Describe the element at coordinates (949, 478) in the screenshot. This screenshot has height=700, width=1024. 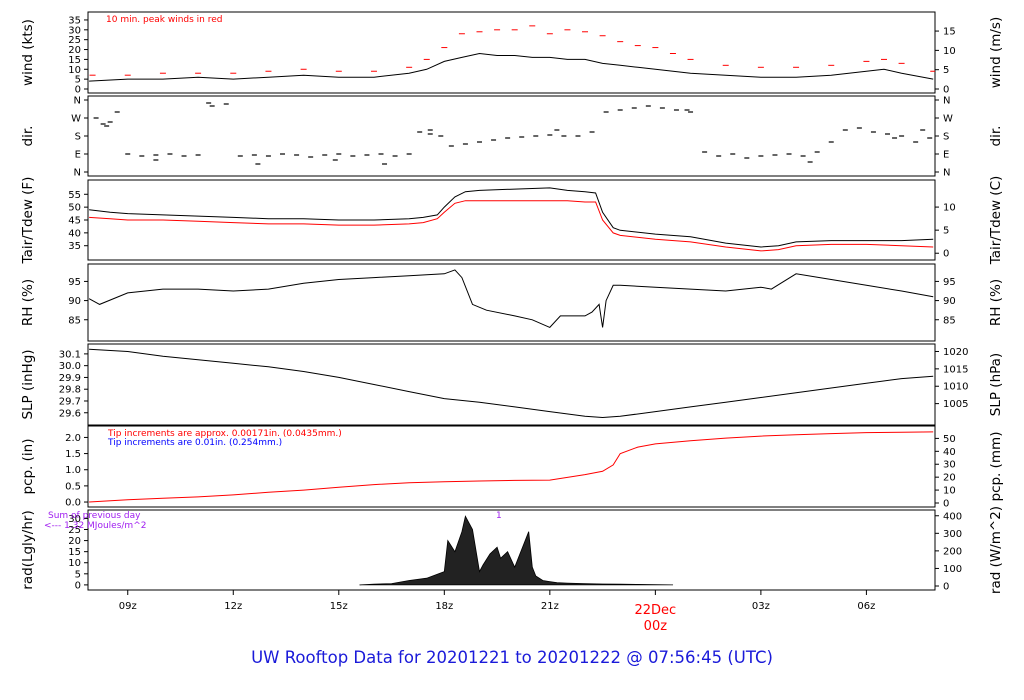
I see `right-tick-label: 20` at that location.